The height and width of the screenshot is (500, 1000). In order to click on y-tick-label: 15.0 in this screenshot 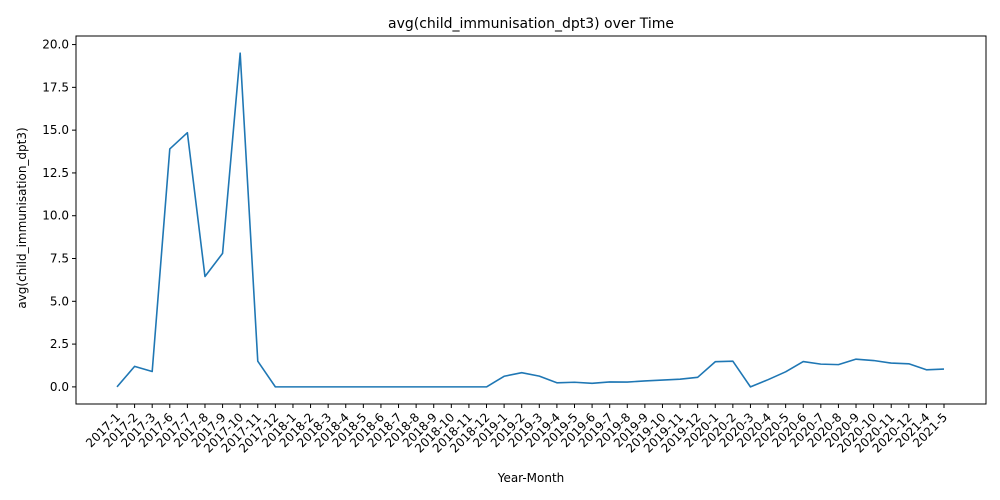, I will do `click(55, 130)`.